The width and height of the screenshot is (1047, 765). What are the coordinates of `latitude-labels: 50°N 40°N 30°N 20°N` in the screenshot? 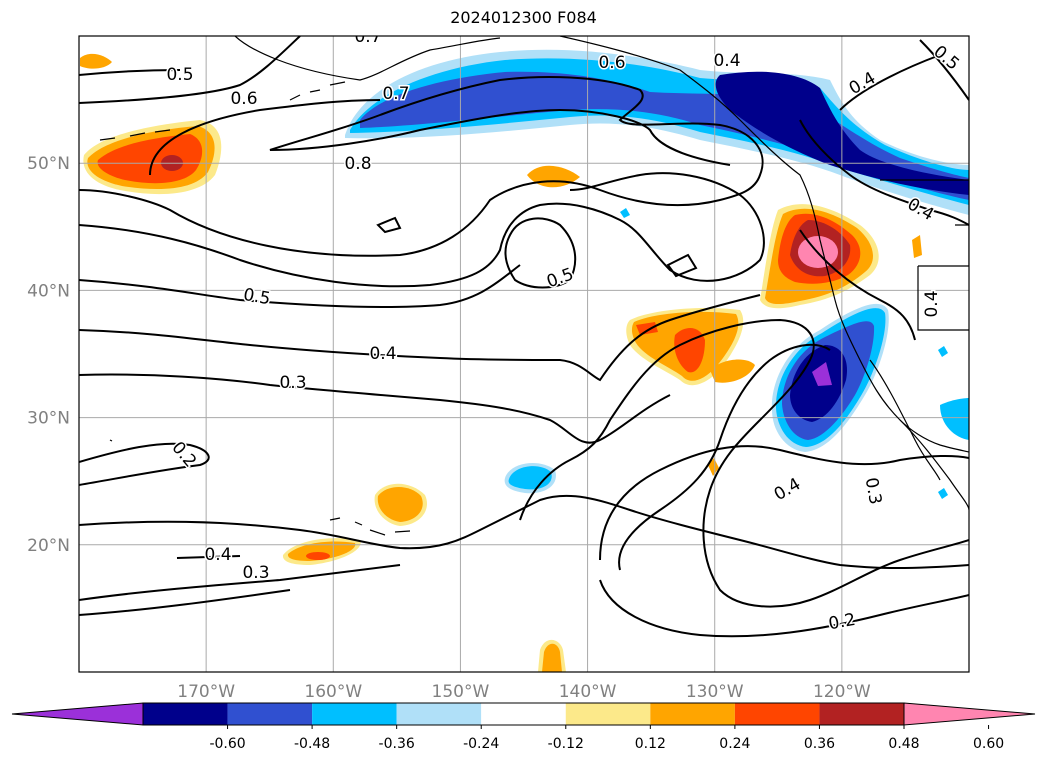 It's located at (48, 355).